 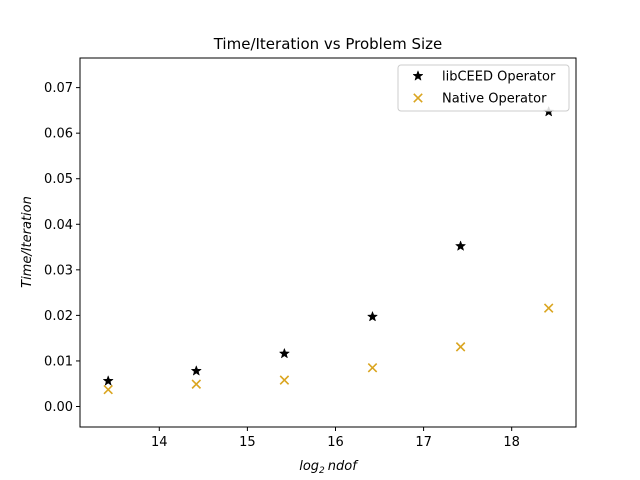 I want to click on x-tick-label: 14, so click(x=159, y=442).